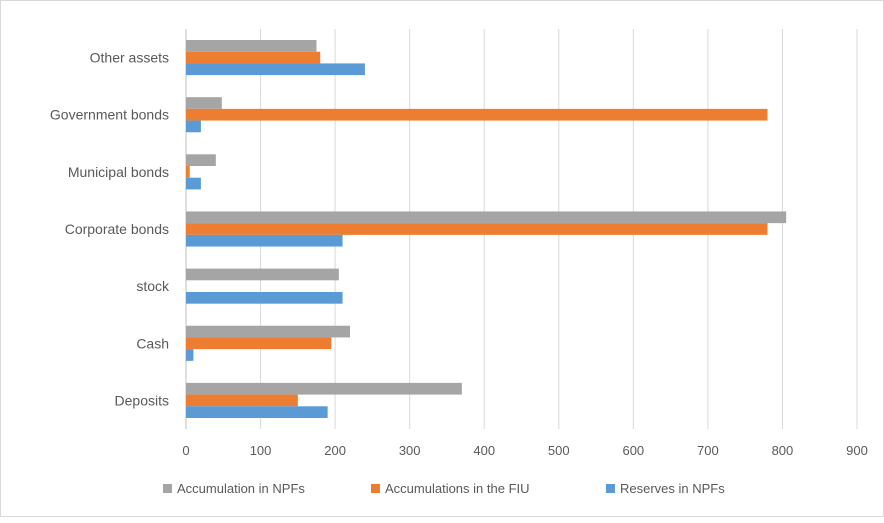 This screenshot has width=884, height=523. What do you see at coordinates (204, 103) in the screenshot?
I see `bar-accumulation-in-npfs-government-bonds` at bounding box center [204, 103].